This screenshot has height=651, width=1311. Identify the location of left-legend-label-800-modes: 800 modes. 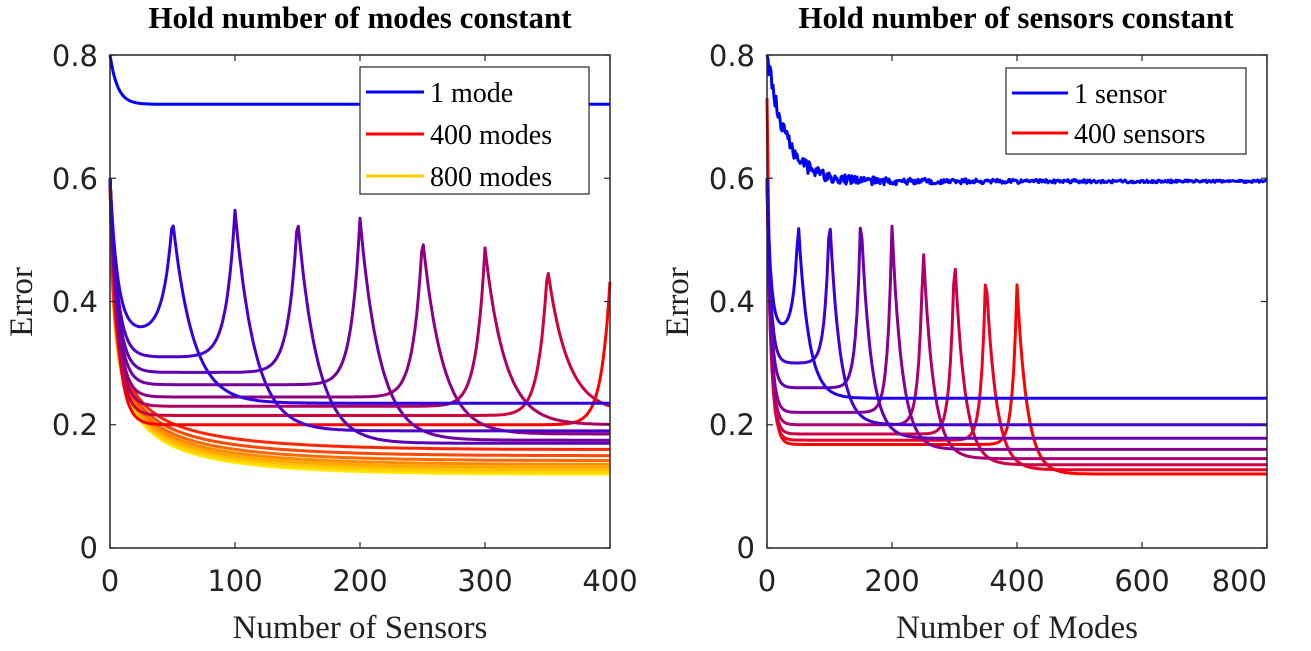
(491, 177).